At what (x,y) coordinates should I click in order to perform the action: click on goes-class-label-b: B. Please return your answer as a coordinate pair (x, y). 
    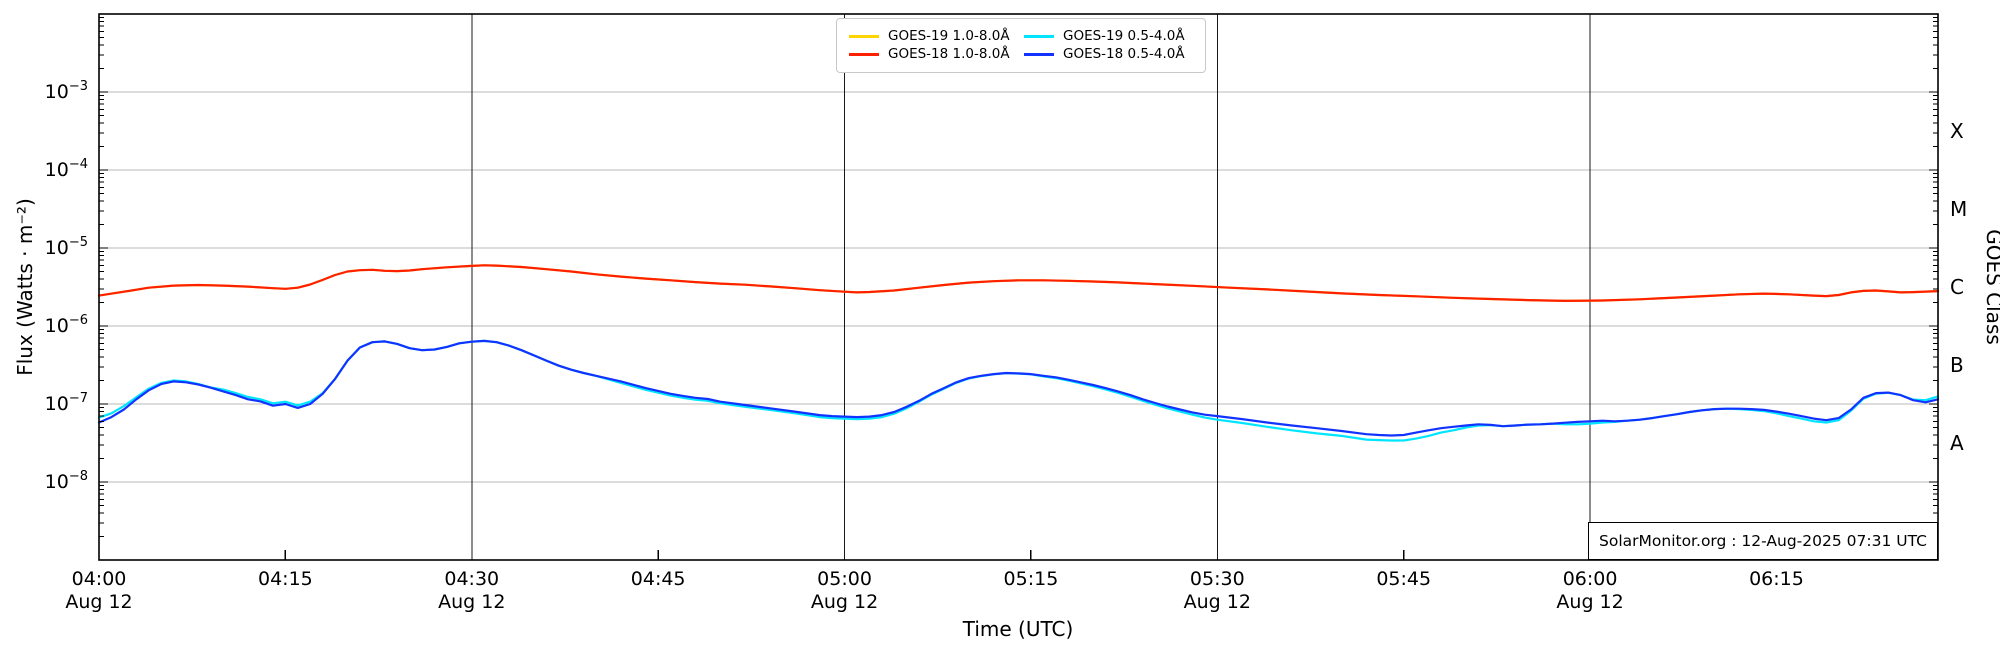
    Looking at the image, I should click on (1957, 365).